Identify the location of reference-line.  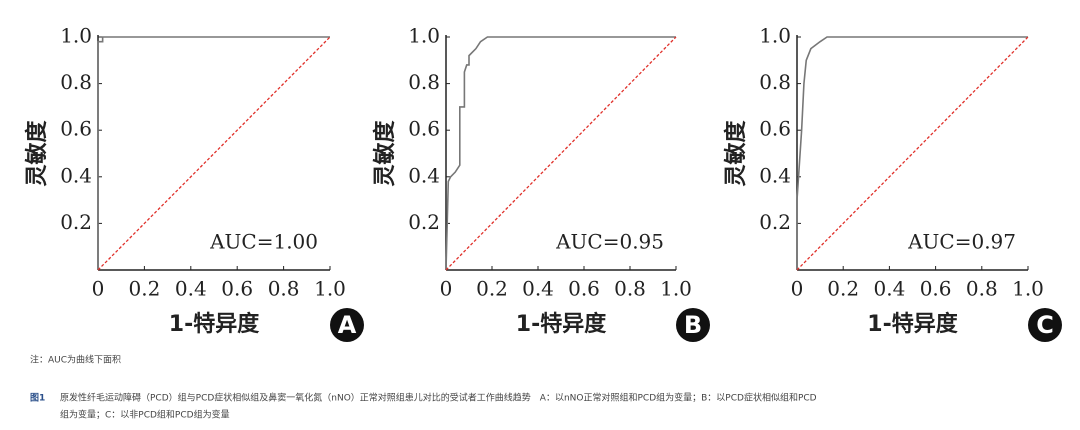
(561, 153).